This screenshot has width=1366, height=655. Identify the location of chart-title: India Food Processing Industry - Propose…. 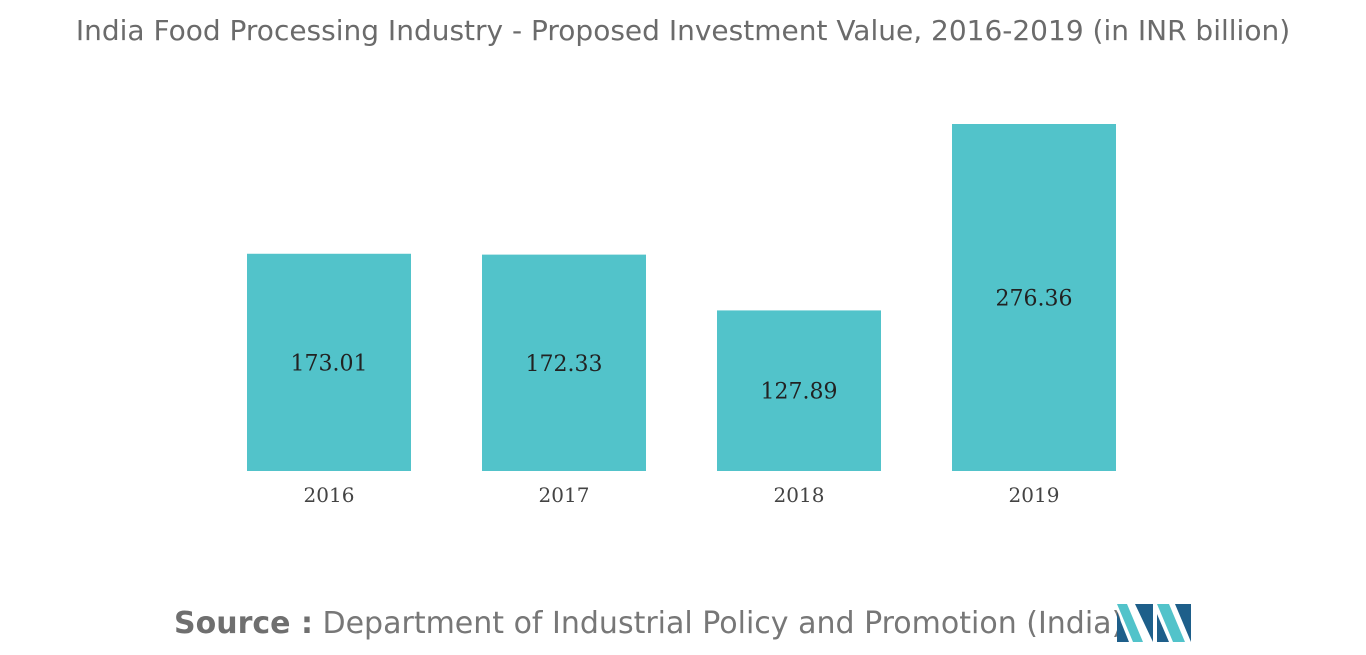
(683, 30).